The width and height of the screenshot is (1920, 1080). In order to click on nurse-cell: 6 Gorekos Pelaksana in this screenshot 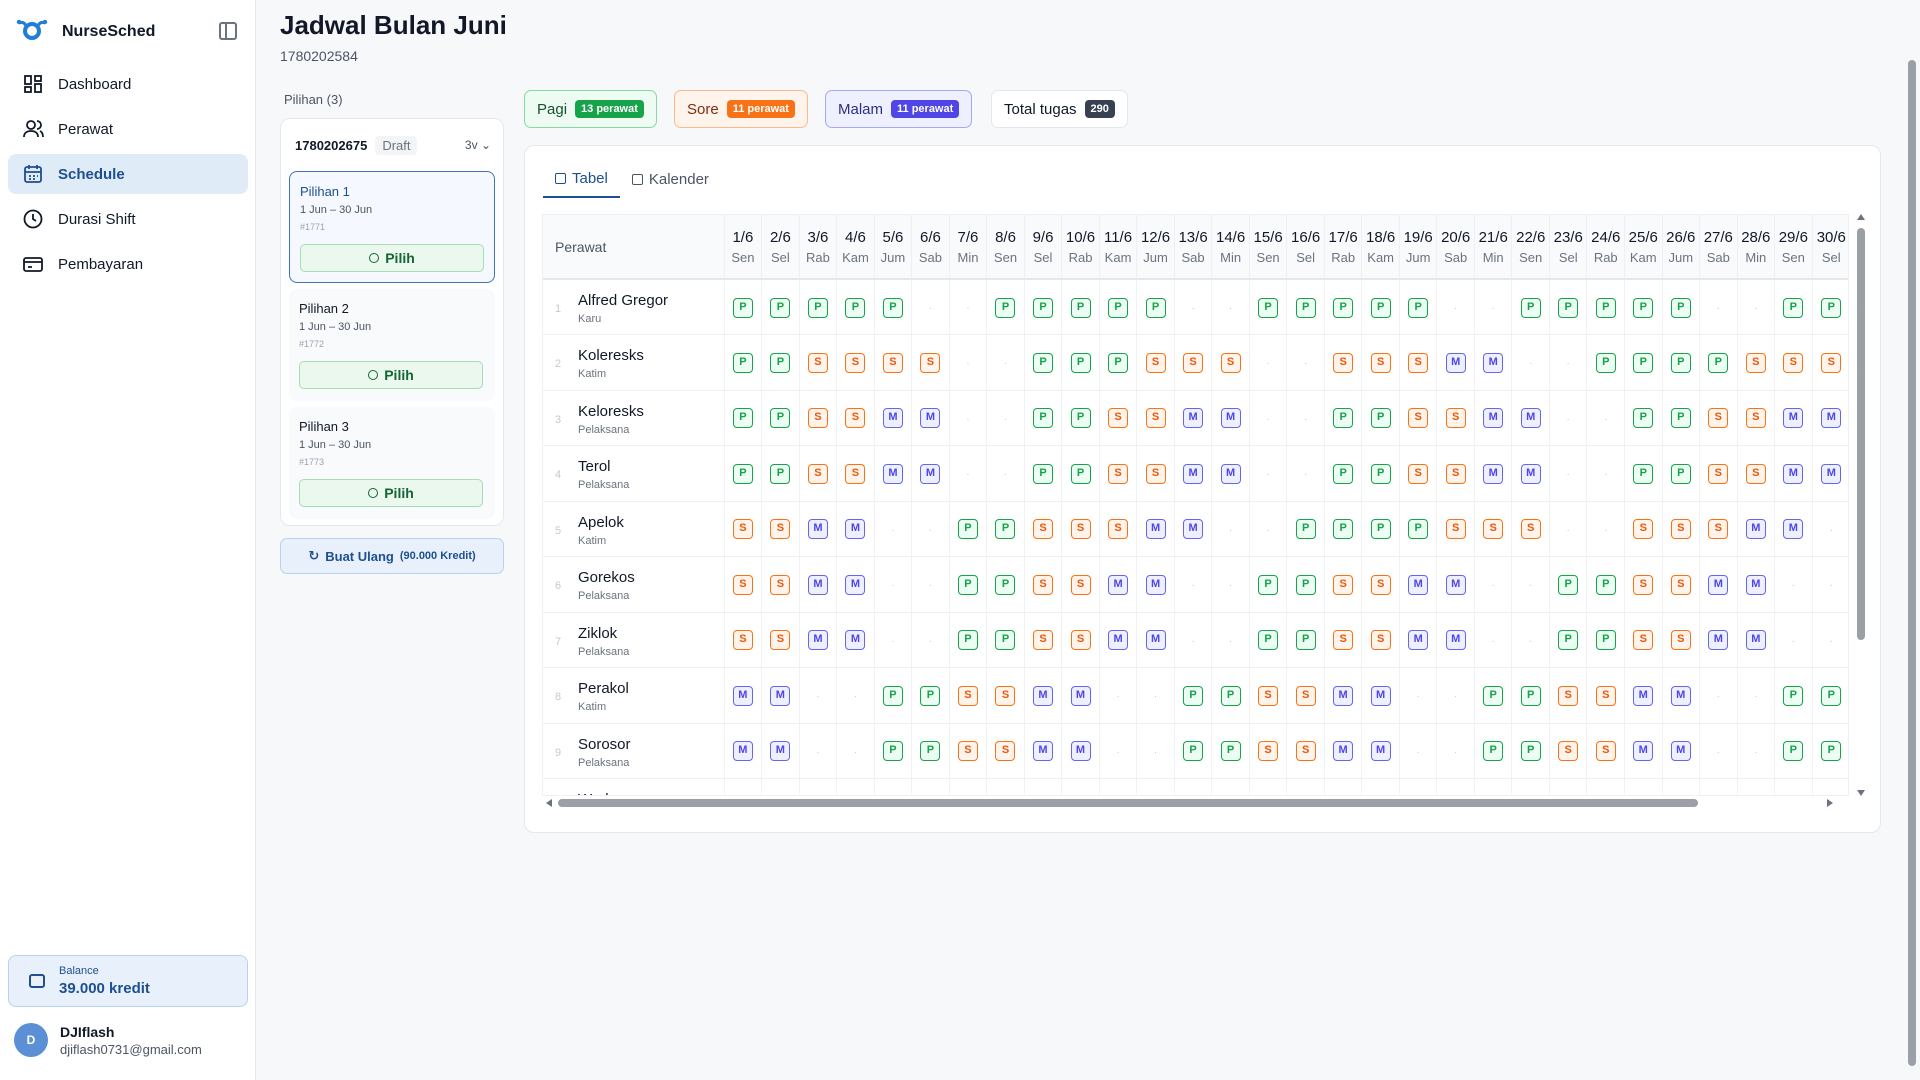, I will do `click(634, 584)`.